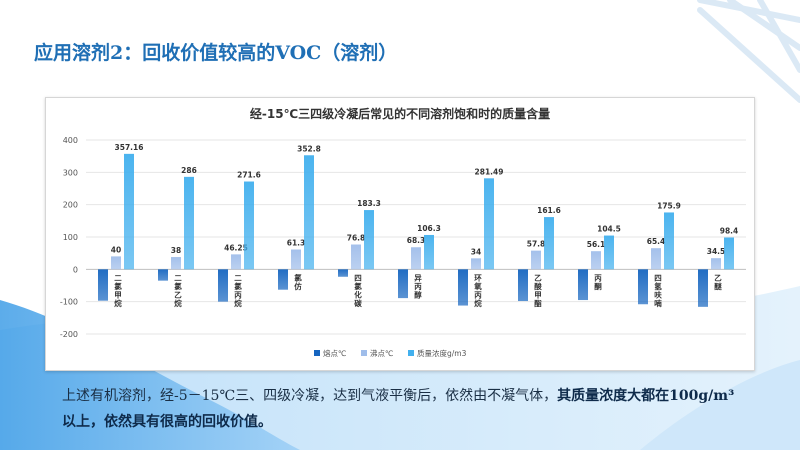 This screenshot has height=450, width=800. What do you see at coordinates (358, 290) in the screenshot?
I see `category-label: 四氯化碳` at bounding box center [358, 290].